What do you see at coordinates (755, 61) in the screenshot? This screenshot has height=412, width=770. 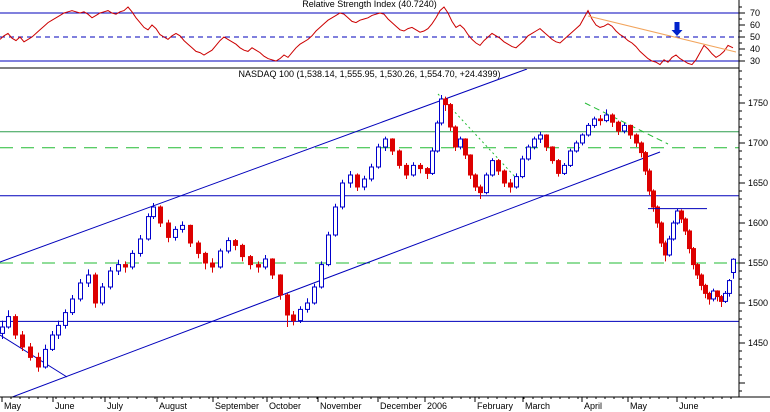 I see `rsi-axis-label: 30` at bounding box center [755, 61].